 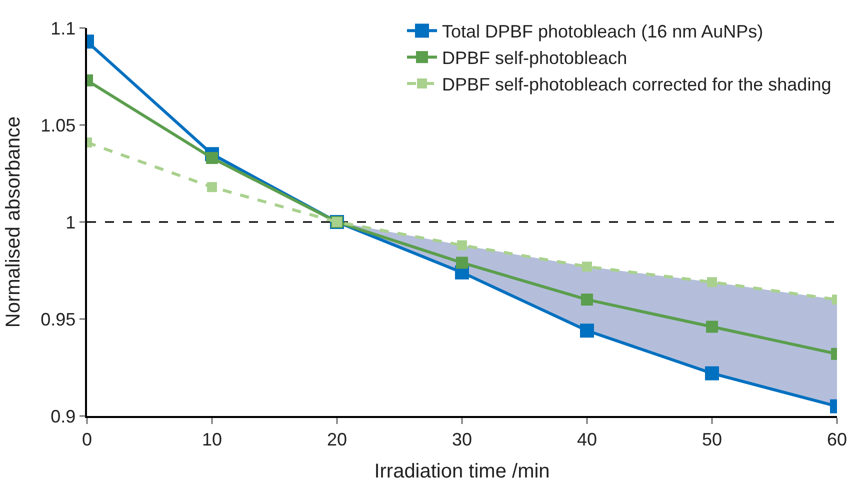 I want to click on x-axis-title: Irradiation time /min, so click(x=462, y=471).